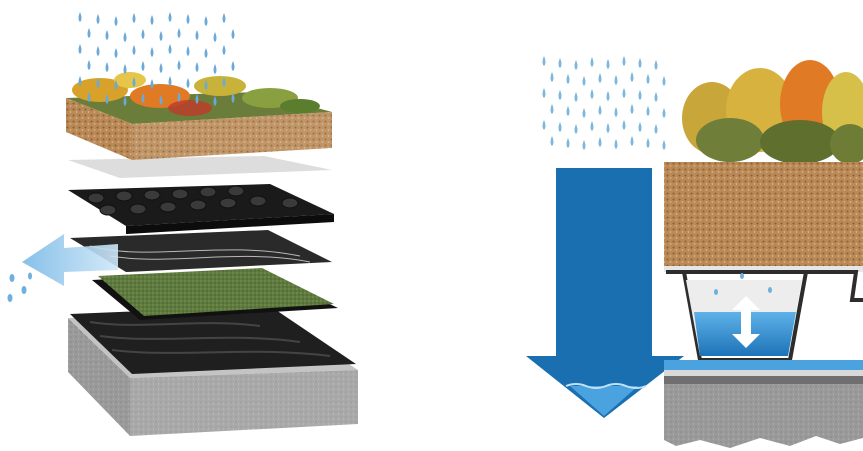  What do you see at coordinates (764, 316) in the screenshot?
I see `drainage-retention-cup` at bounding box center [764, 316].